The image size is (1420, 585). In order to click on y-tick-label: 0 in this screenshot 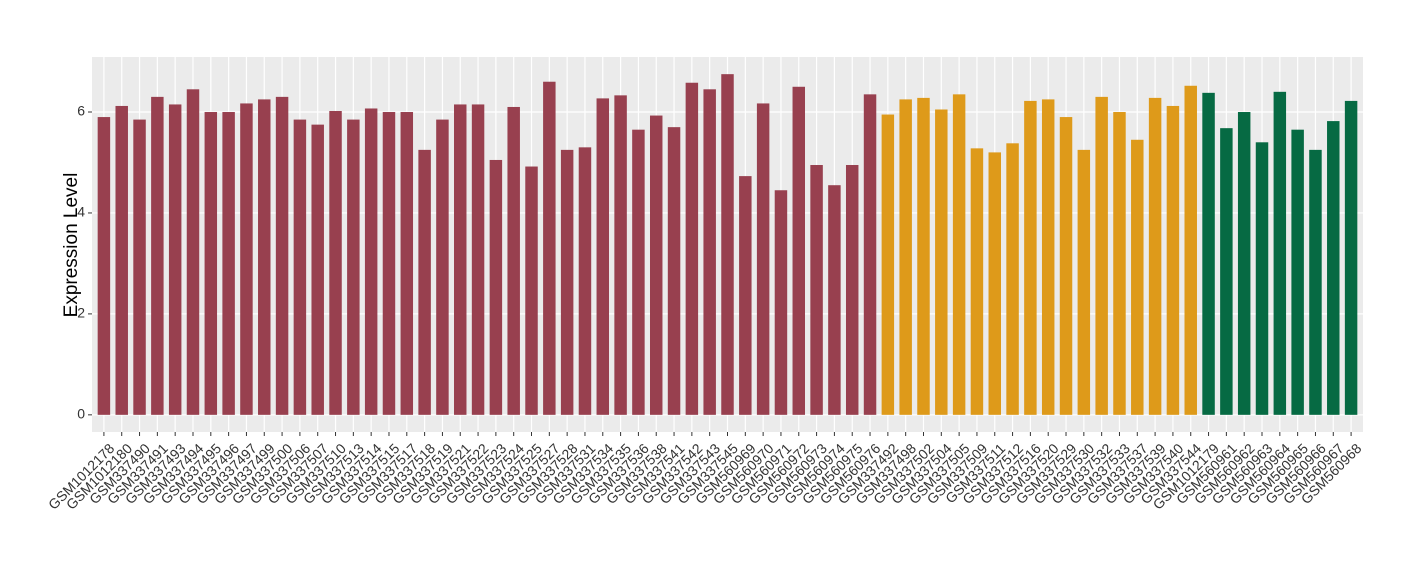, I will do `click(81, 414)`.